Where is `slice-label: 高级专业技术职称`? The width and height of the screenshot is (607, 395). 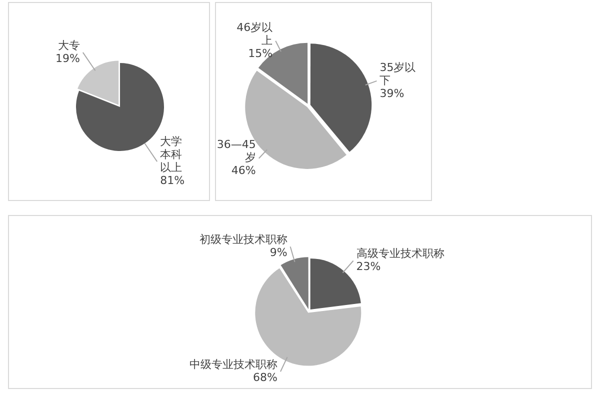
slice-label: 高级专业技术职称 is located at coordinates (400, 253).